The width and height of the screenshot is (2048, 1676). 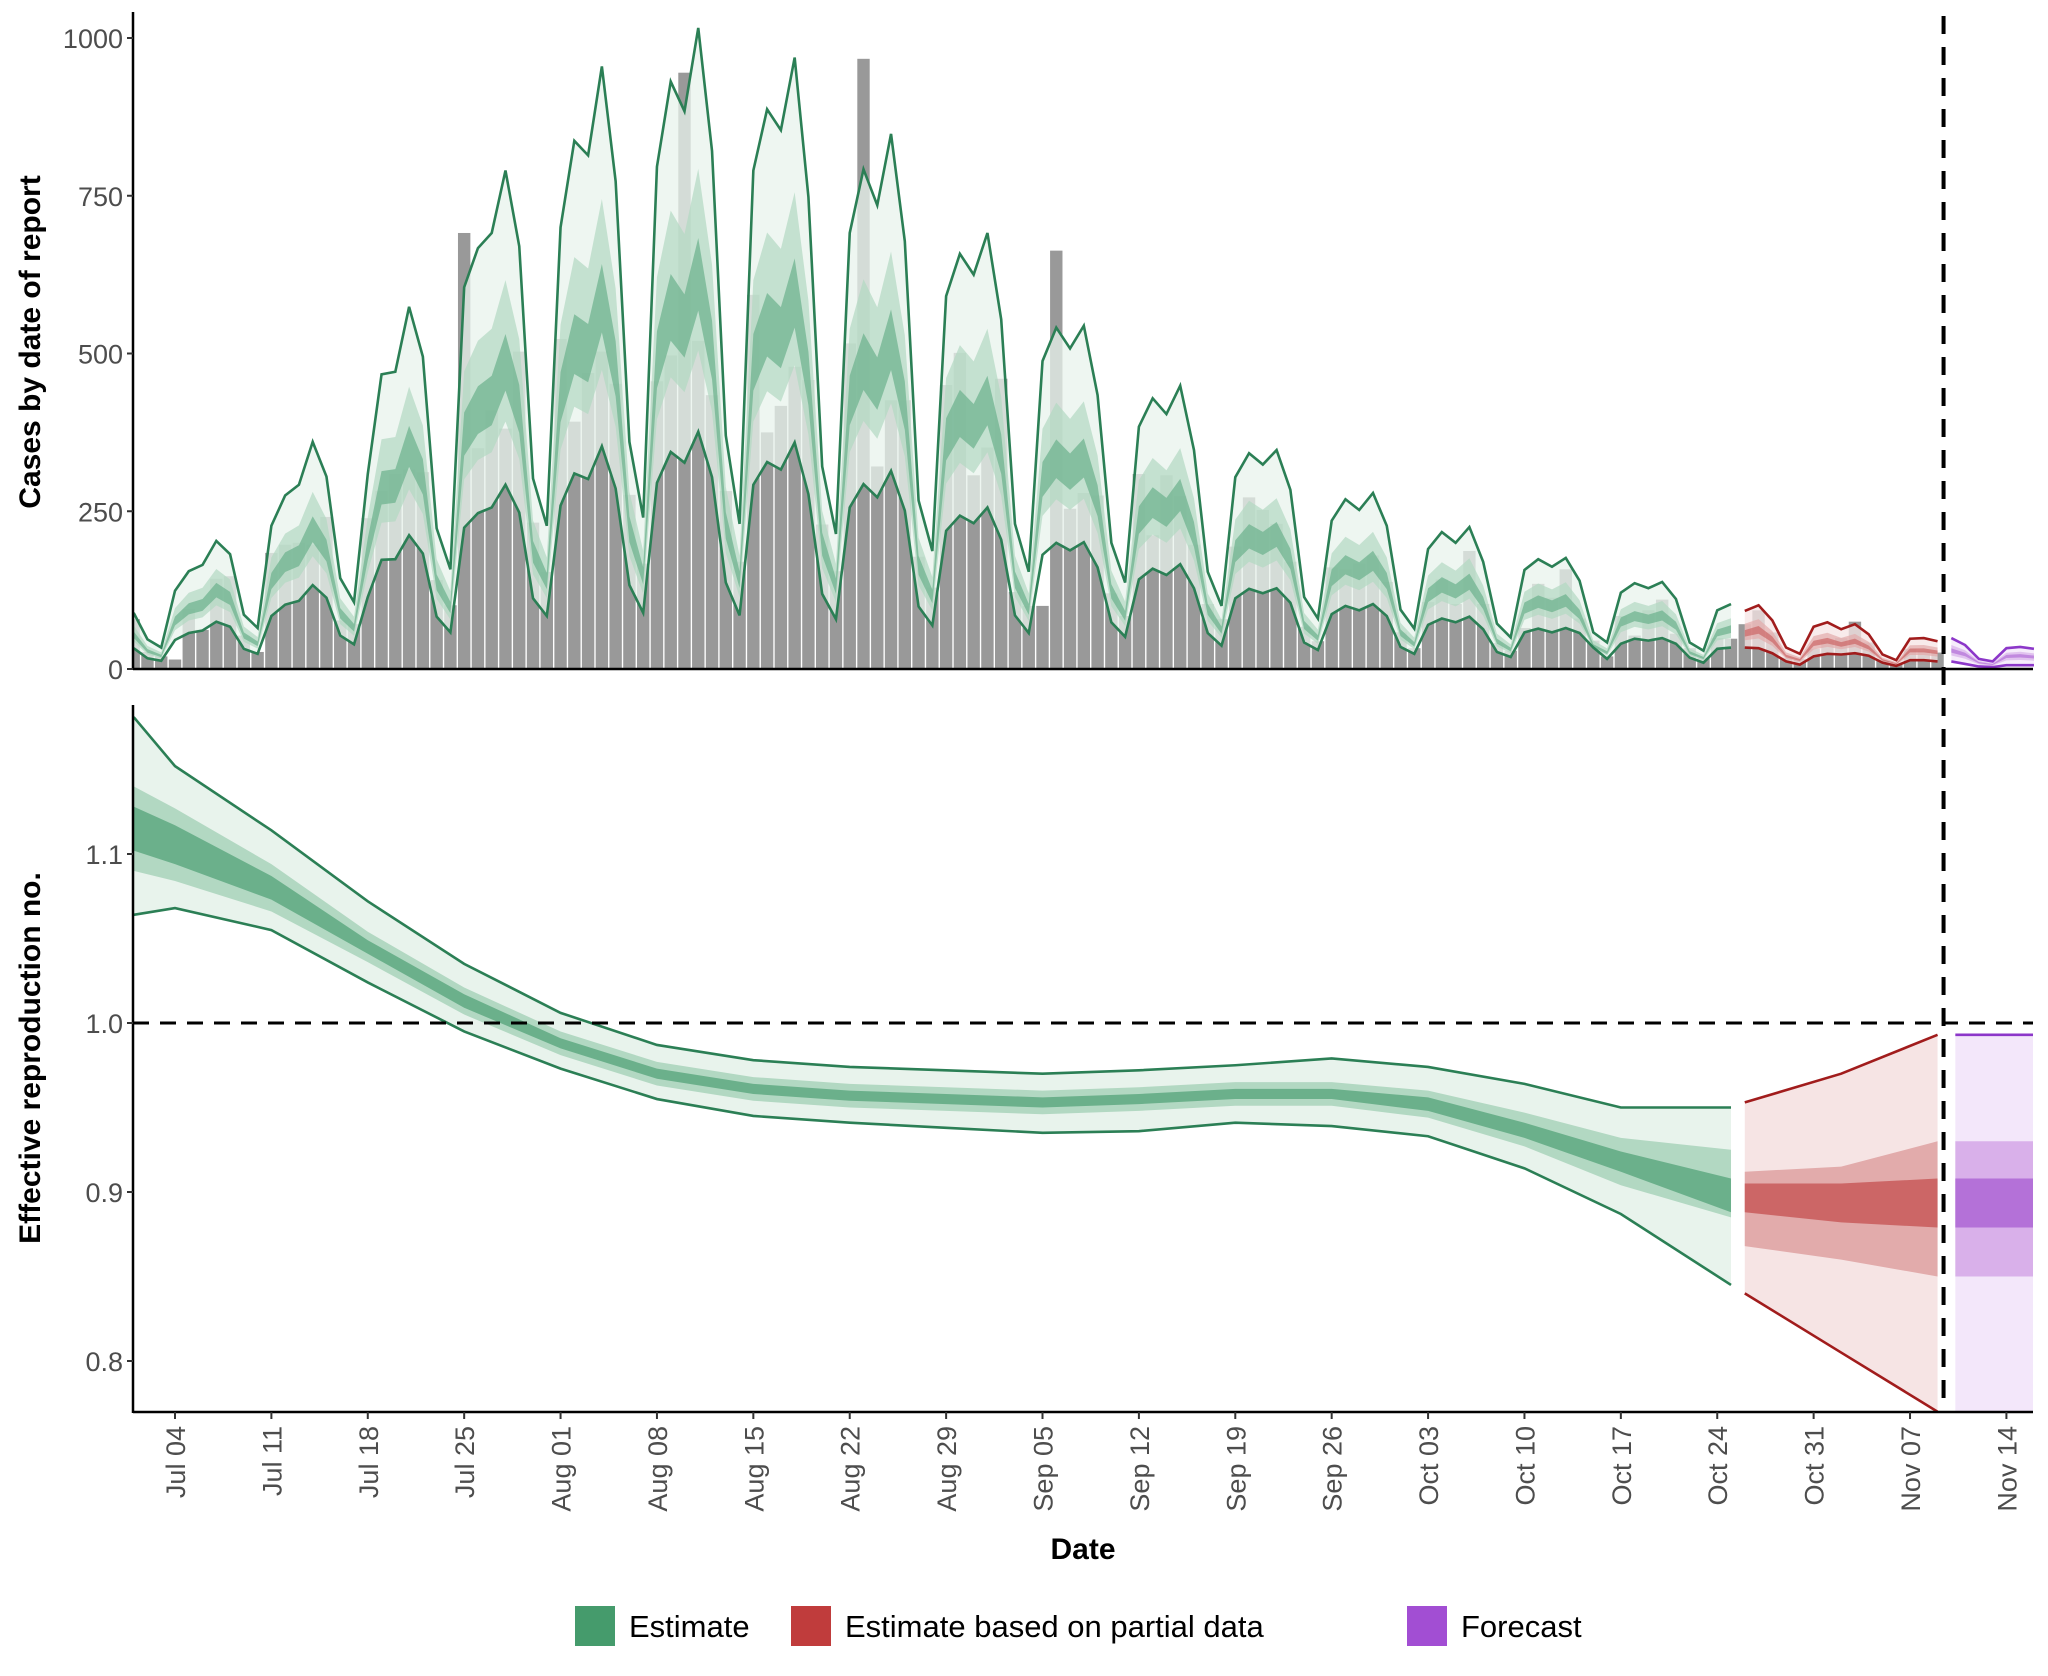 What do you see at coordinates (1521, 1626) in the screenshot?
I see `legend-label: Forecast` at bounding box center [1521, 1626].